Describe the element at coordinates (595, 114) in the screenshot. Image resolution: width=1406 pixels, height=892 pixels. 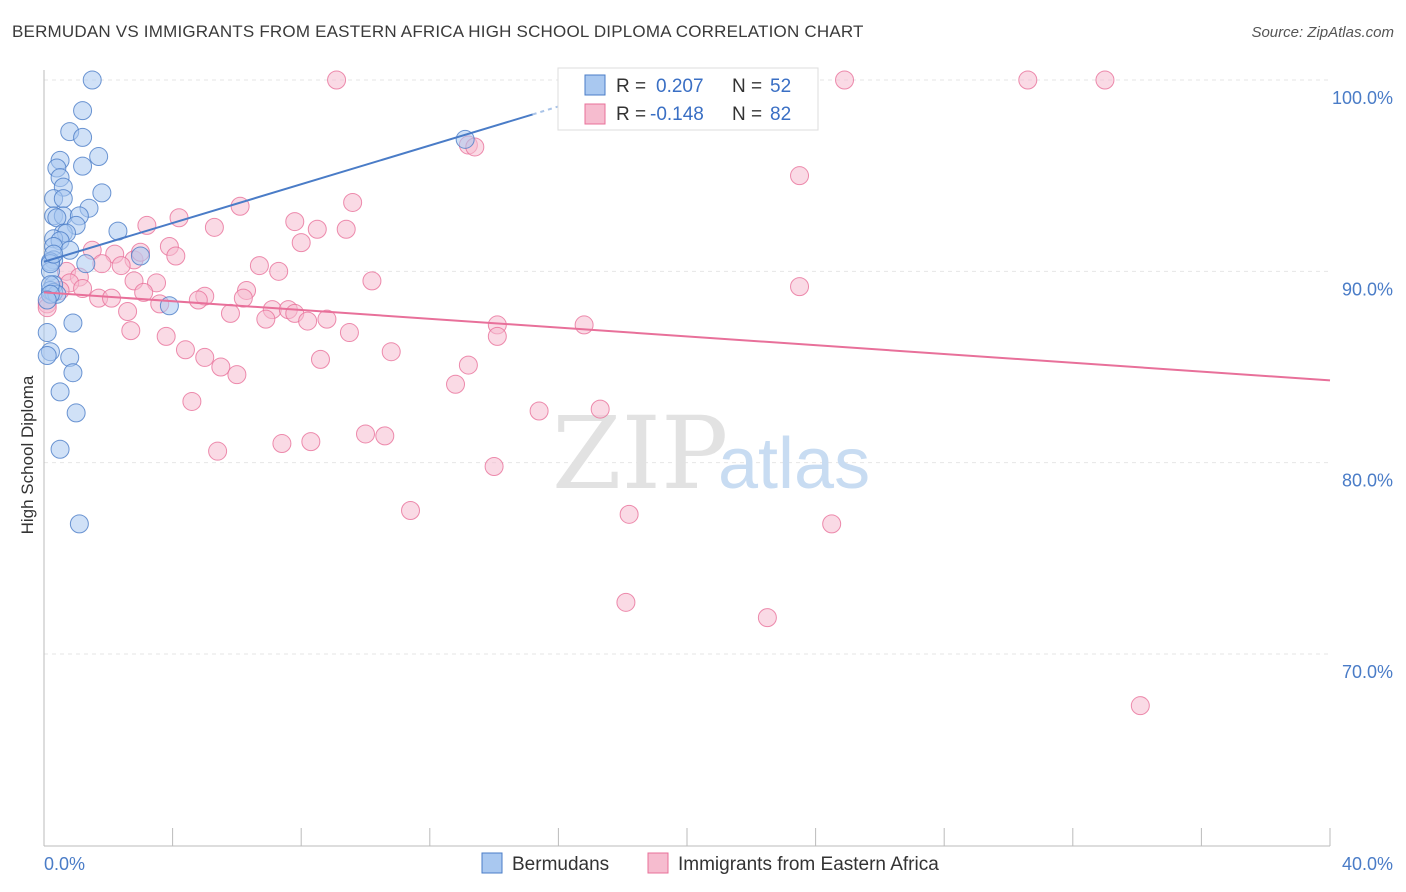
I see `legend-swatch-immigrants` at that location.